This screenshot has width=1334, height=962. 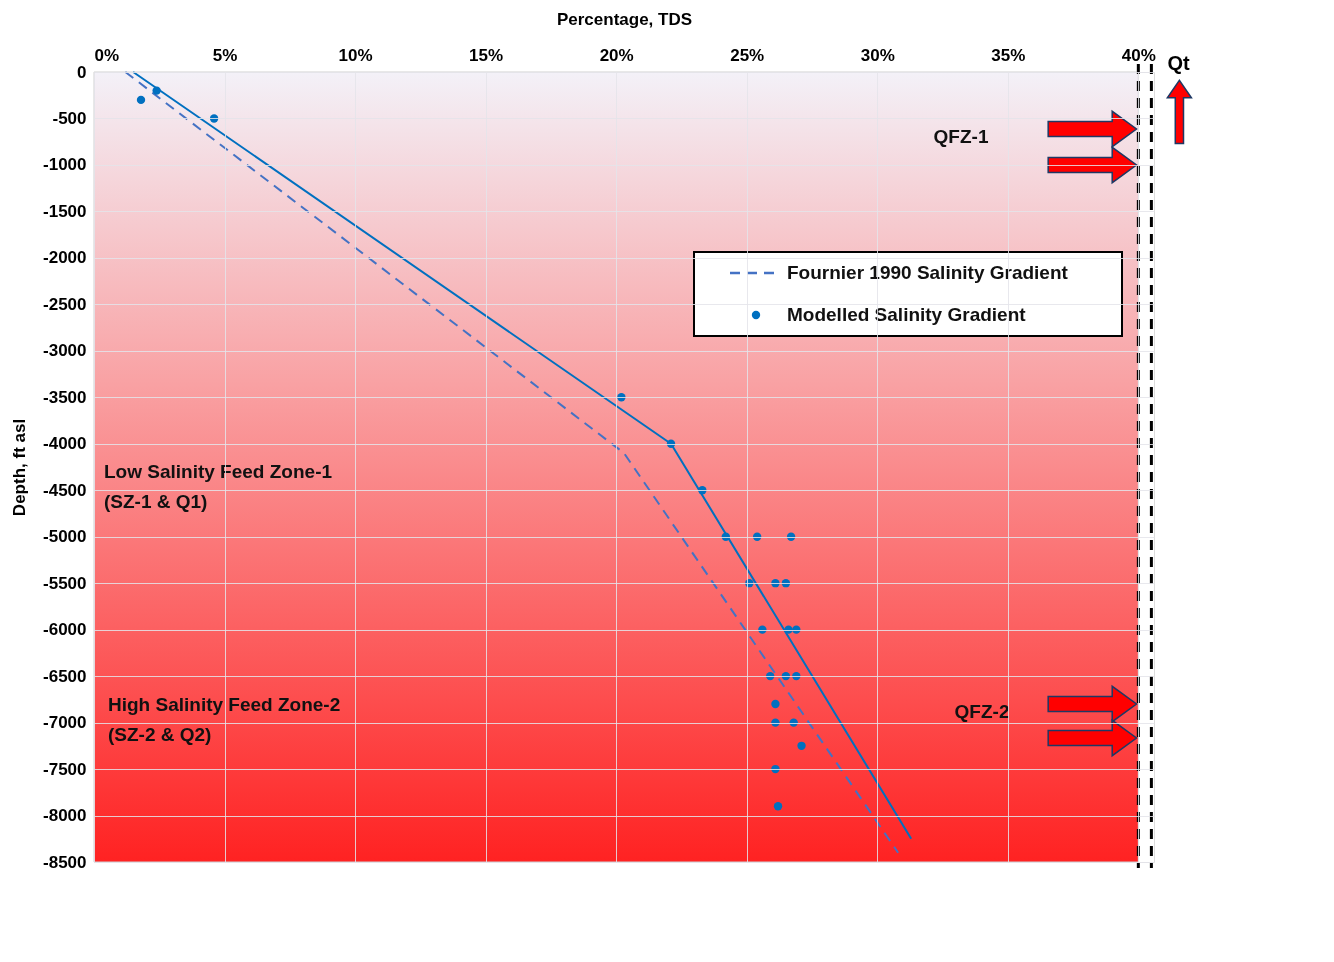 What do you see at coordinates (82, 72) in the screenshot?
I see `y-tick-label: 0` at bounding box center [82, 72].